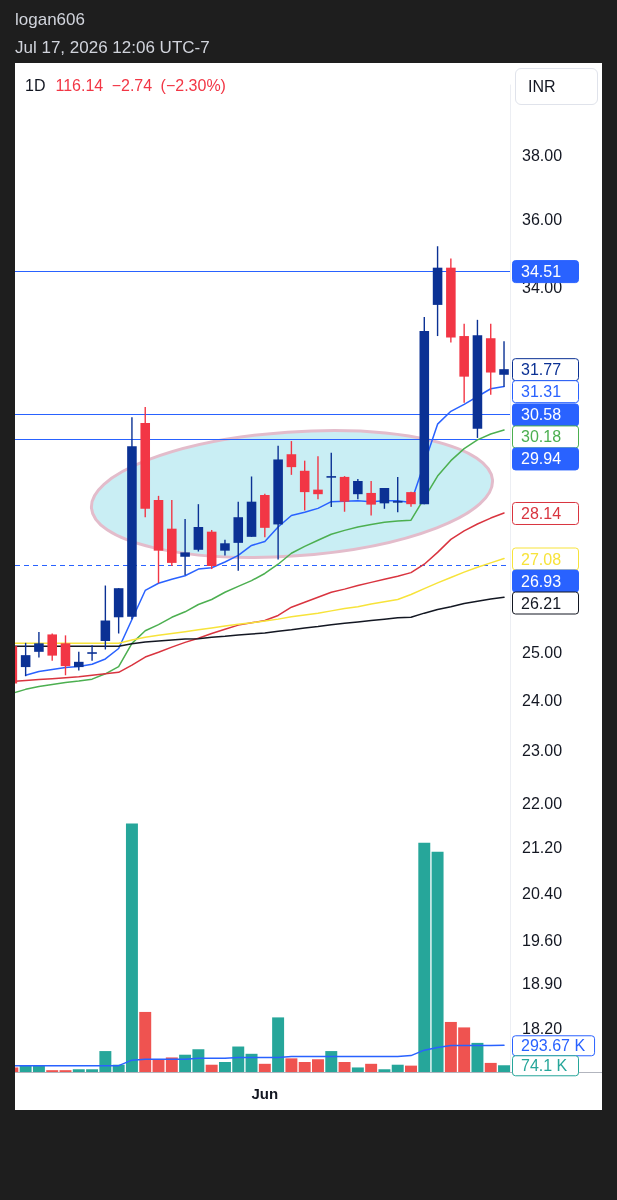 The height and width of the screenshot is (1200, 617). What do you see at coordinates (542, 1028) in the screenshot?
I see `y-tick-label: 18.20` at bounding box center [542, 1028].